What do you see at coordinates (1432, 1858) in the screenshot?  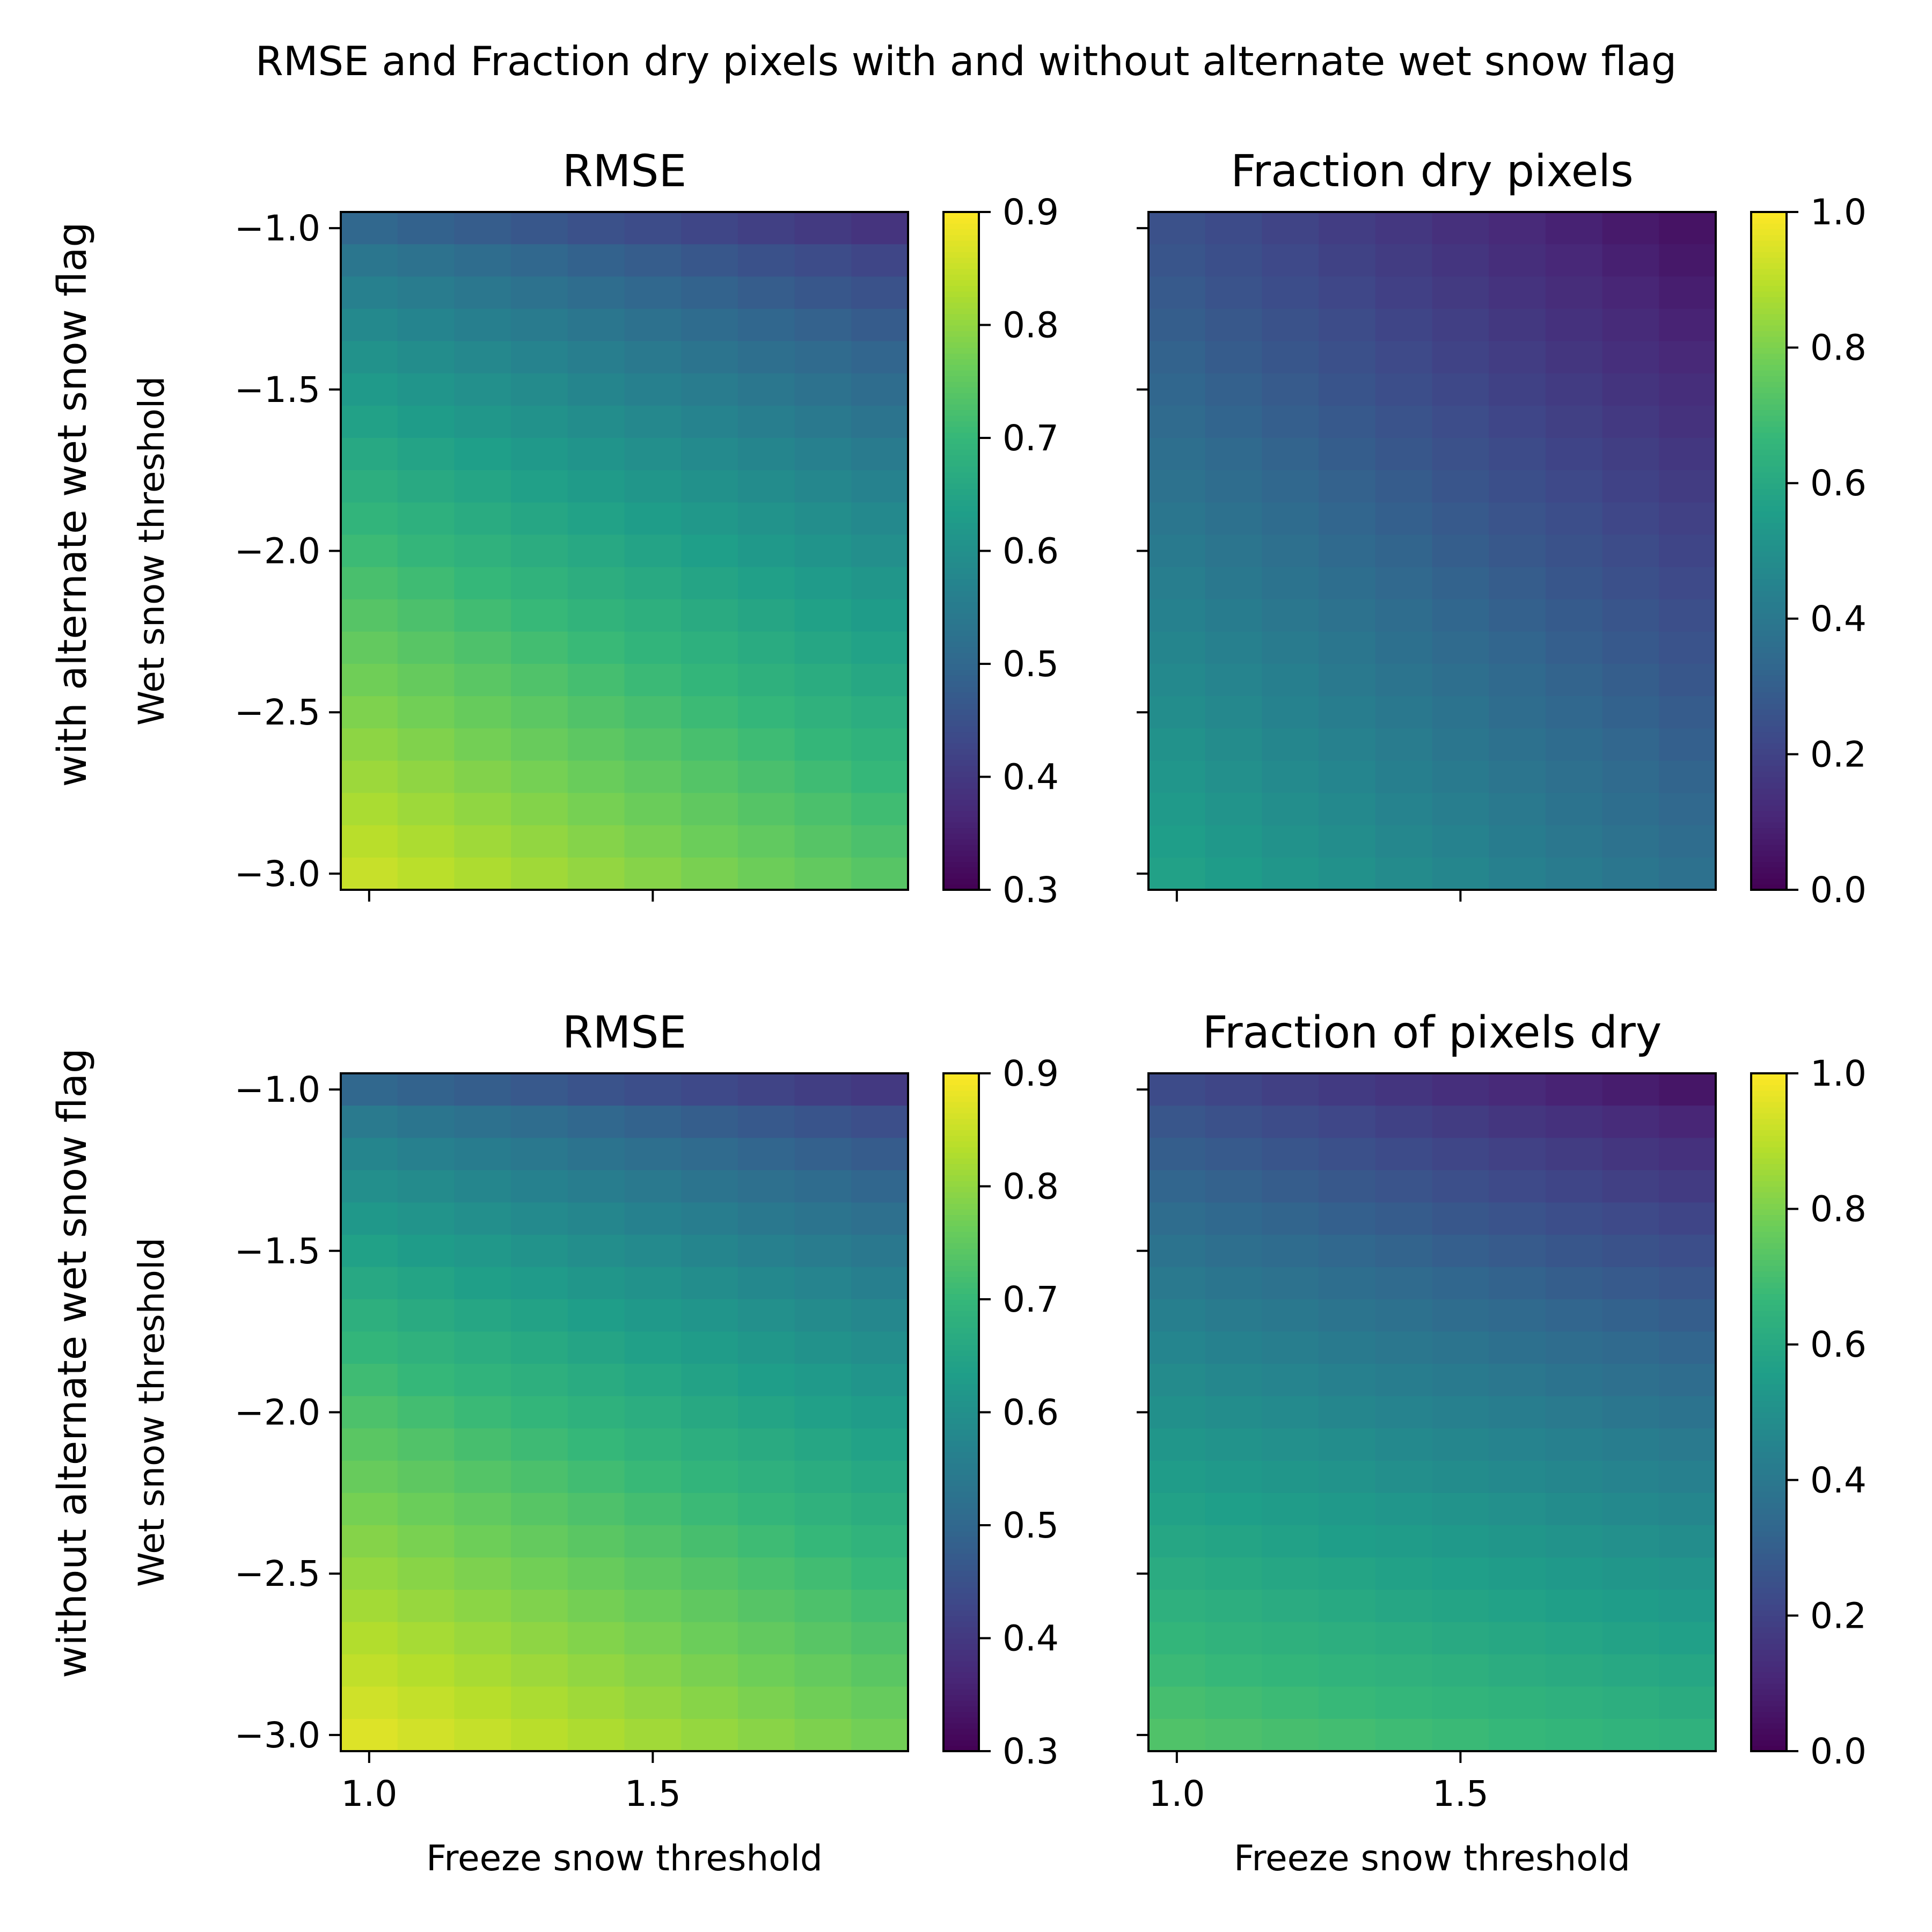 I see `x-axis-label: Freeze snow threshold` at bounding box center [1432, 1858].